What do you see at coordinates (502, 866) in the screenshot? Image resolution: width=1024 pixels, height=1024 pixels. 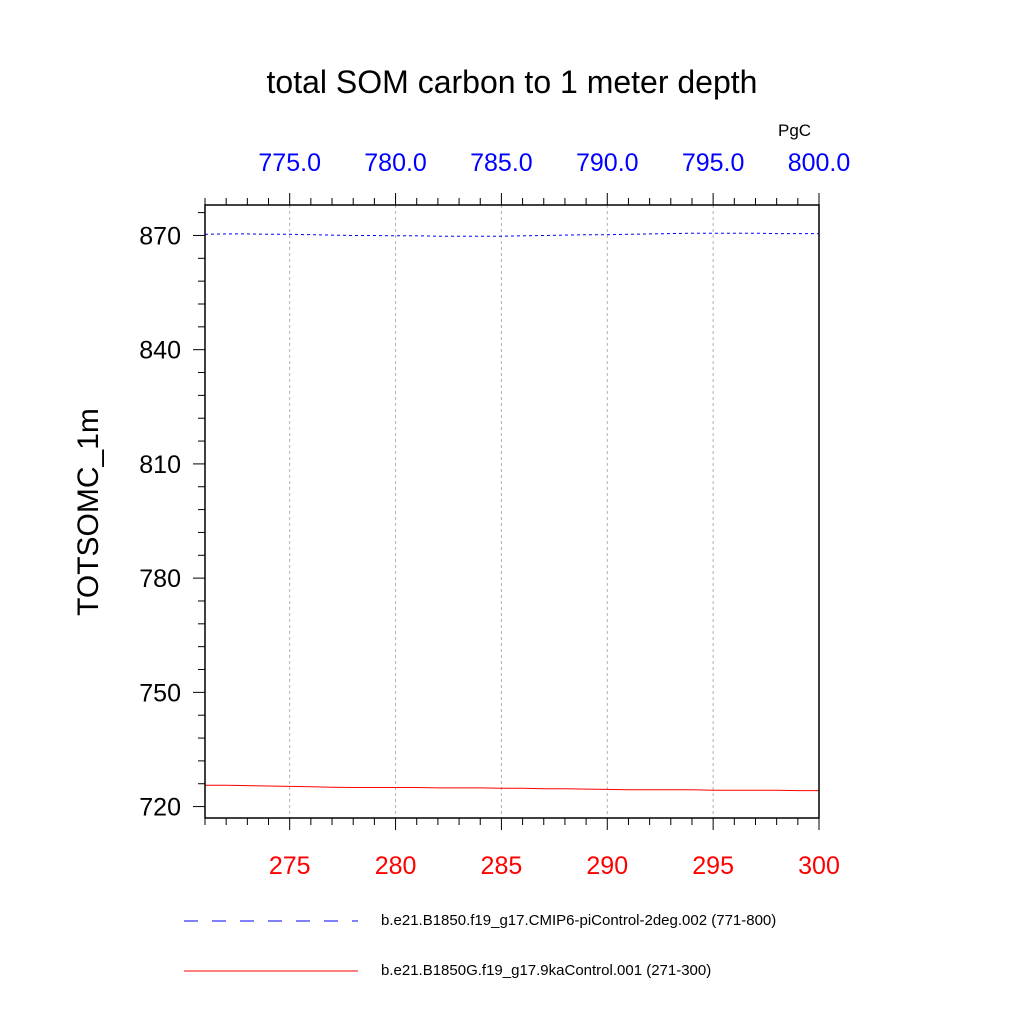 I see `x-bottom-tick-label: 285` at bounding box center [502, 866].